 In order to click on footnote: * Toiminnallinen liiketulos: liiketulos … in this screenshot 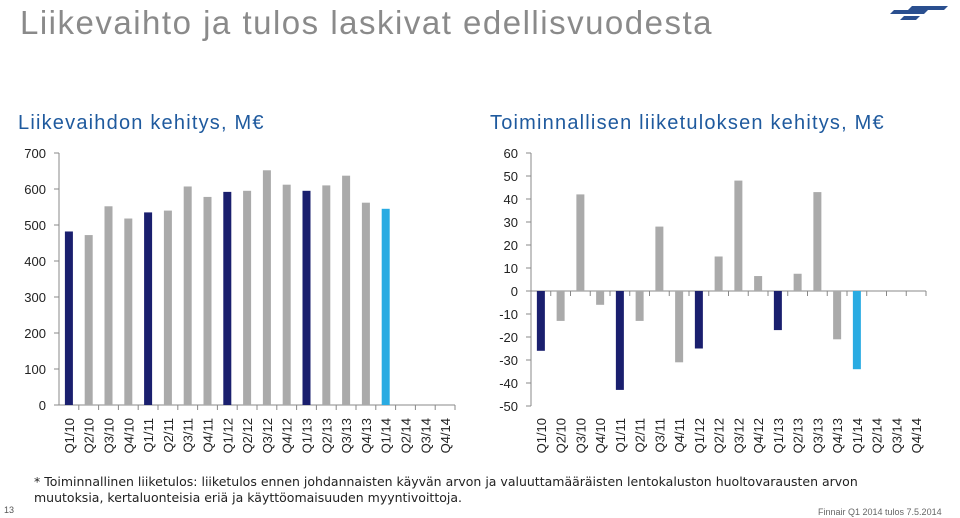, I will do `click(446, 489)`.